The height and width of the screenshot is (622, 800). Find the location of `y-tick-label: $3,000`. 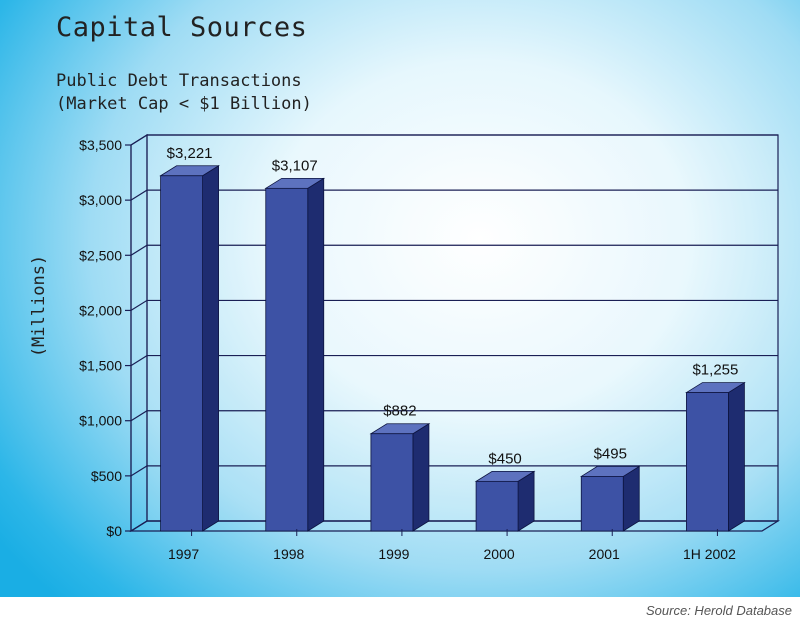

y-tick-label: $3,000 is located at coordinates (100, 200).